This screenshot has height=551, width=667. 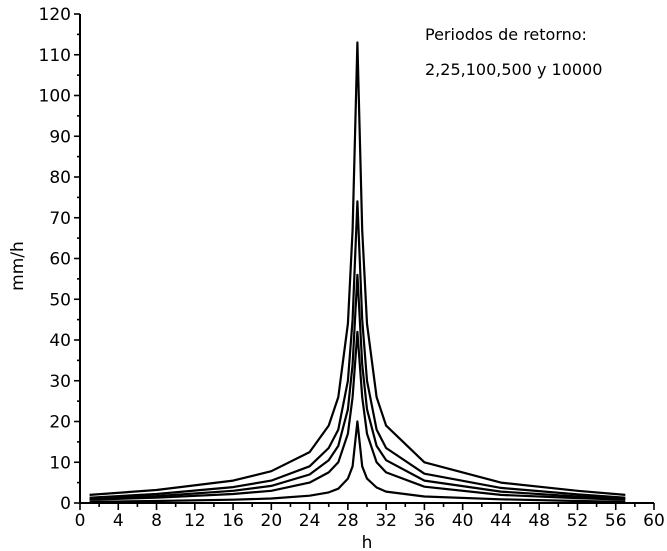 What do you see at coordinates (463, 521) in the screenshot?
I see `x-tick-label: 40` at bounding box center [463, 521].